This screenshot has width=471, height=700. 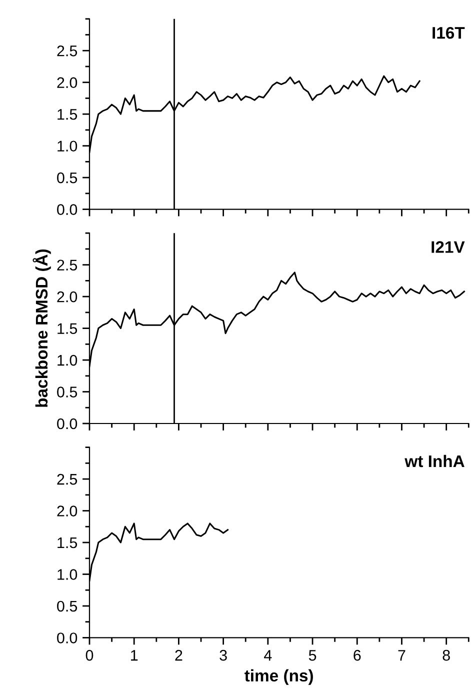 What do you see at coordinates (223, 655) in the screenshot?
I see `x-tick-label: 3` at bounding box center [223, 655].